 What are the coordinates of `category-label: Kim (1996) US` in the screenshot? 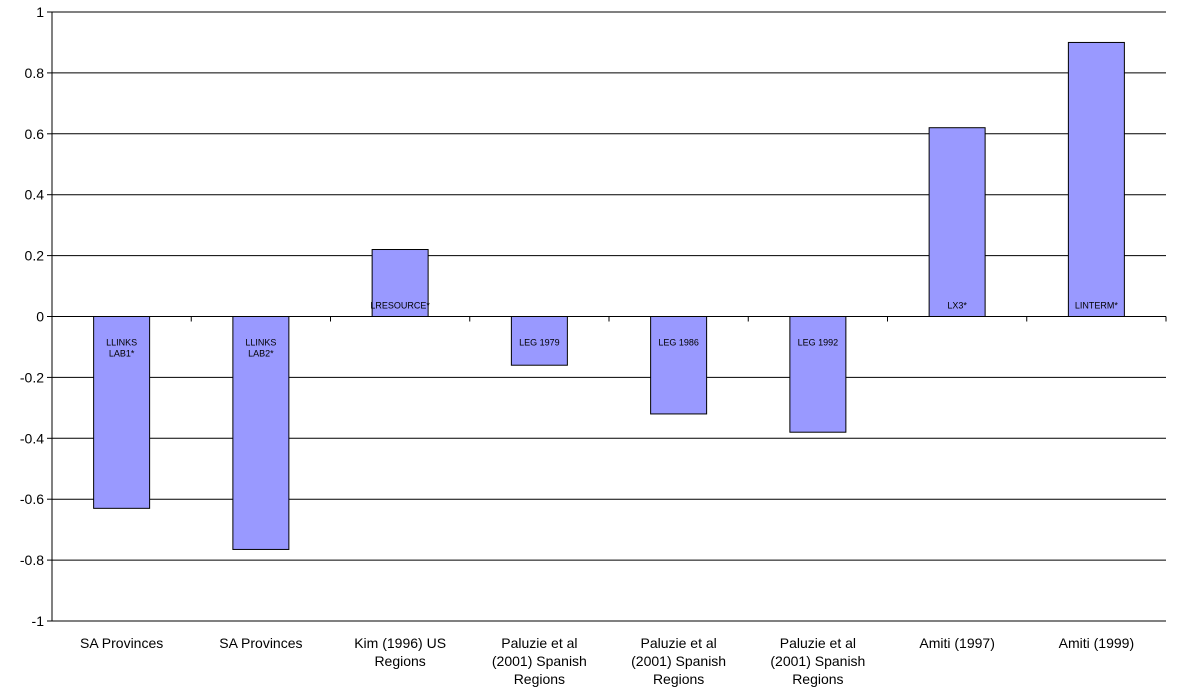 It's located at (400, 643).